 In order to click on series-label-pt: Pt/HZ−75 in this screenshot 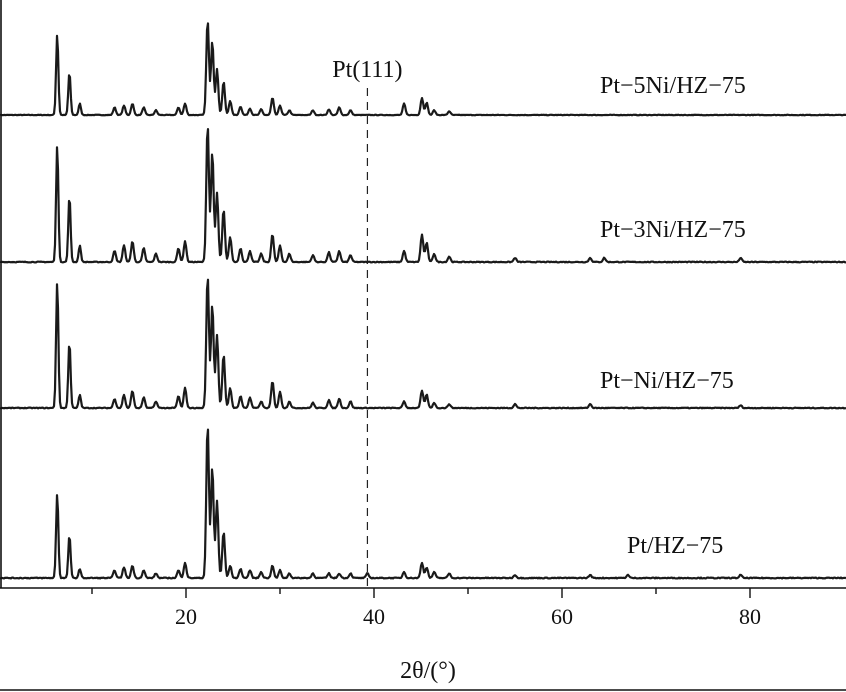, I will do `click(675, 546)`.